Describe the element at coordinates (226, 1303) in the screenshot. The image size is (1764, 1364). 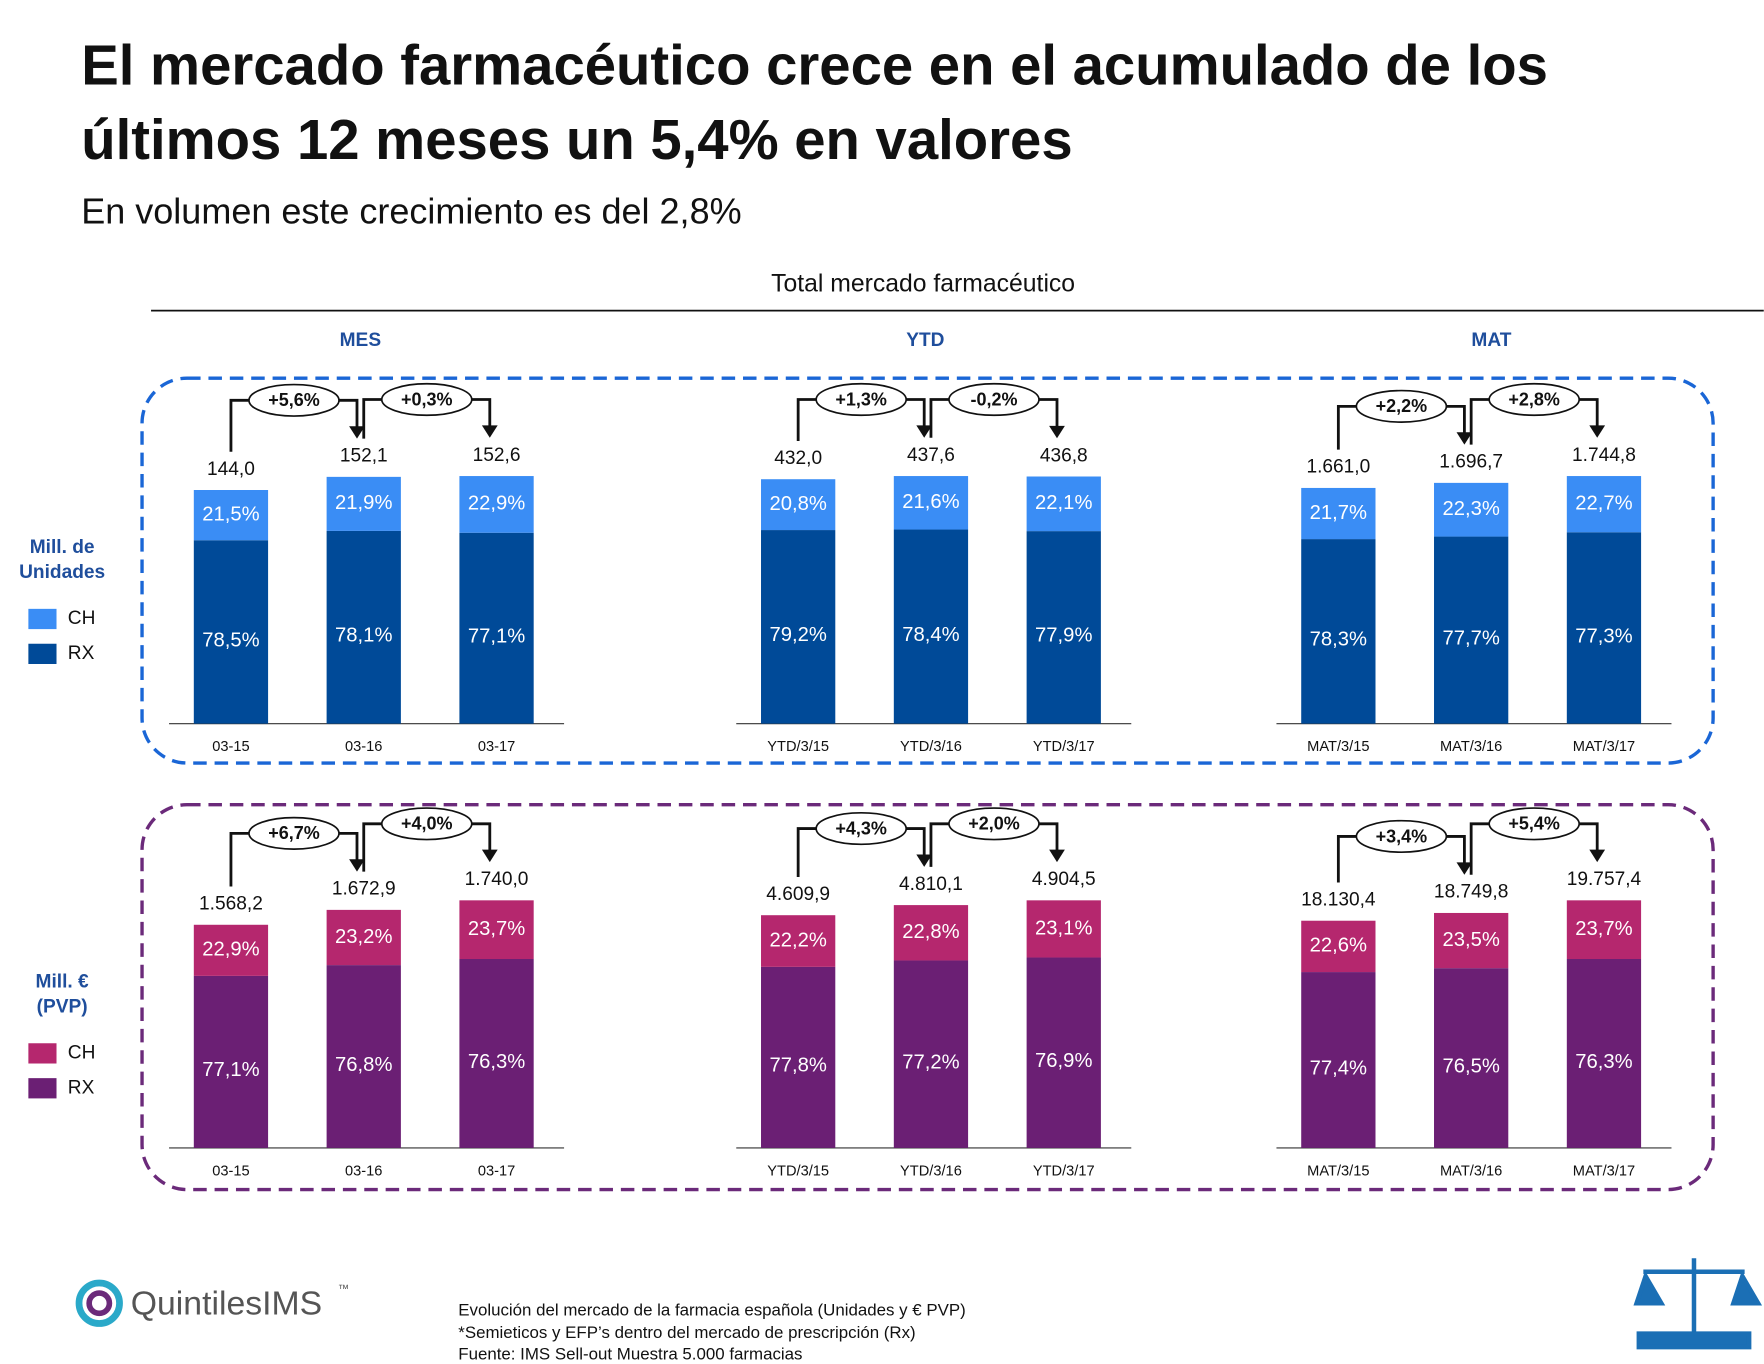
I see `logo-text: QuintilesIMS` at that location.